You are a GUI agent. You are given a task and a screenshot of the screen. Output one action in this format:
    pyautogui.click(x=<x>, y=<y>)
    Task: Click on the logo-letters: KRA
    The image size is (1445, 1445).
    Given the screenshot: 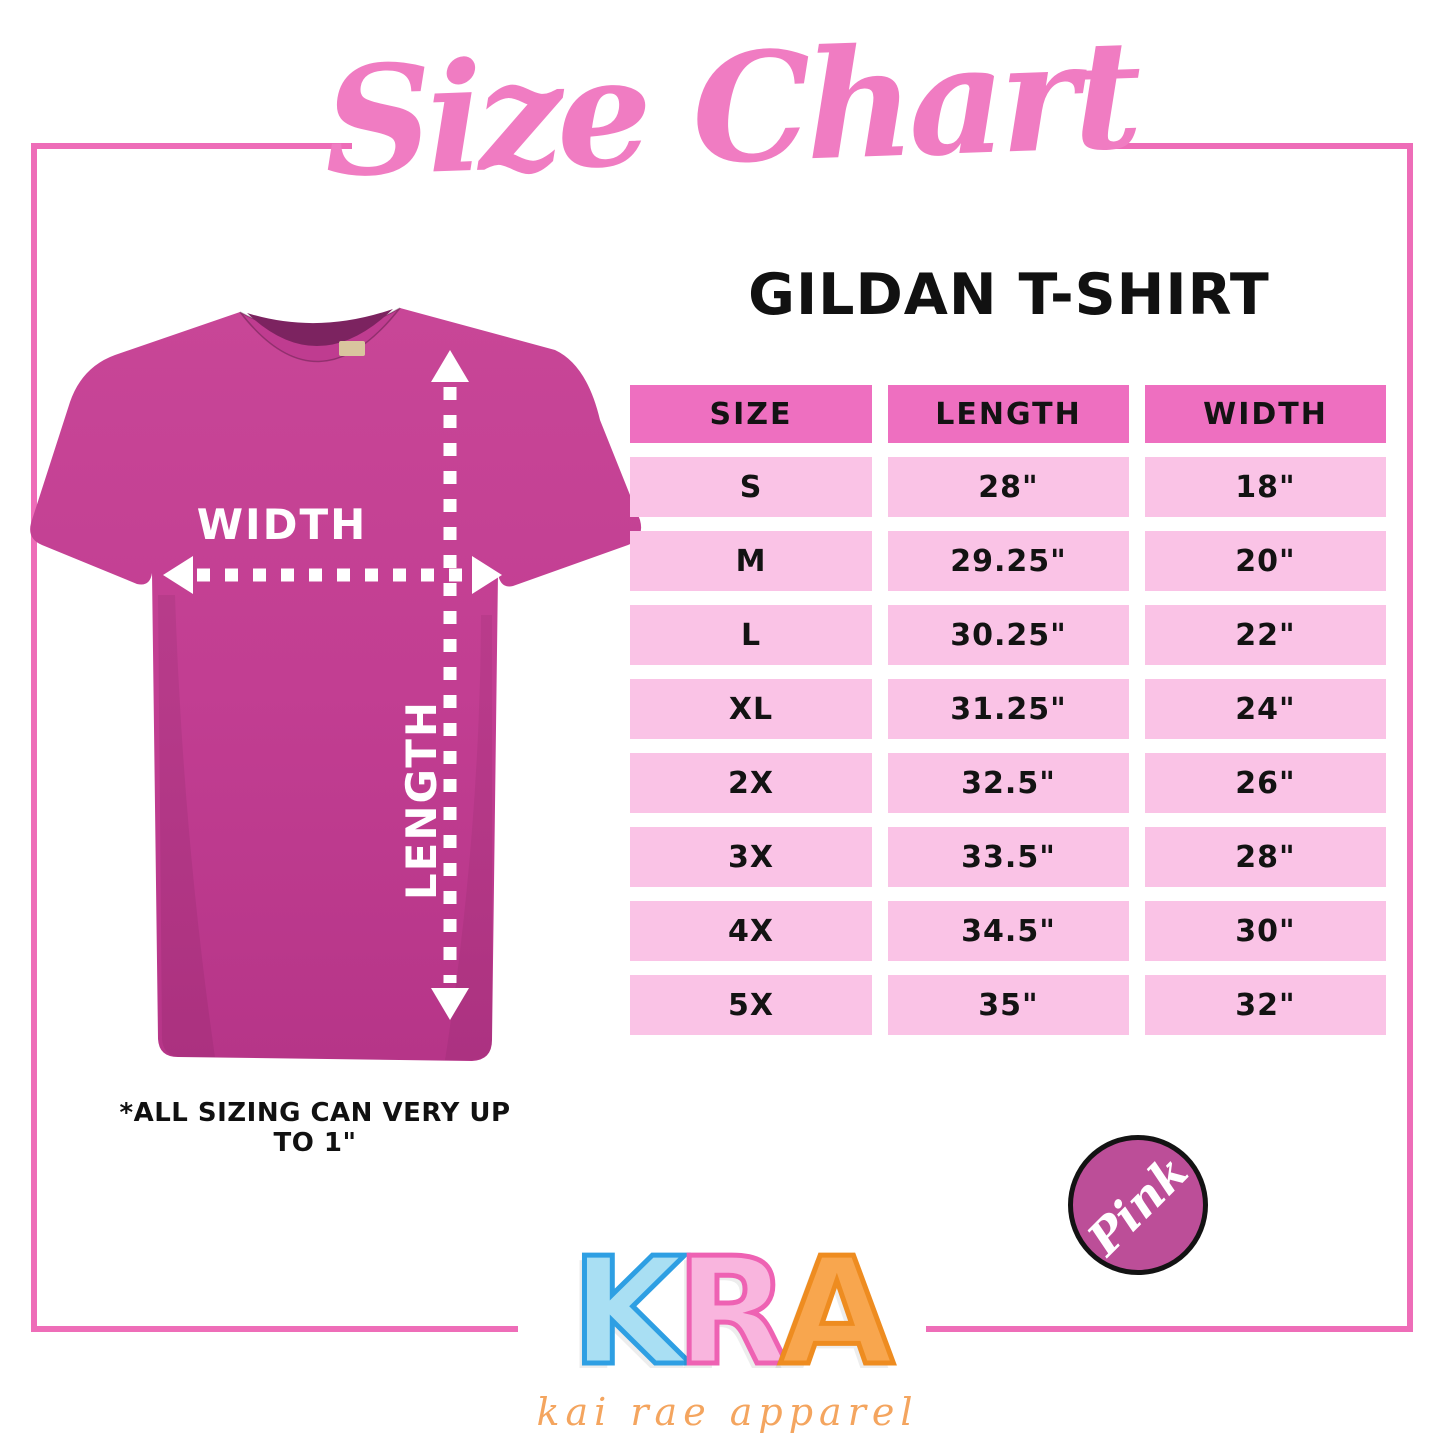 What is the action you would take?
    pyautogui.click(x=727, y=1312)
    